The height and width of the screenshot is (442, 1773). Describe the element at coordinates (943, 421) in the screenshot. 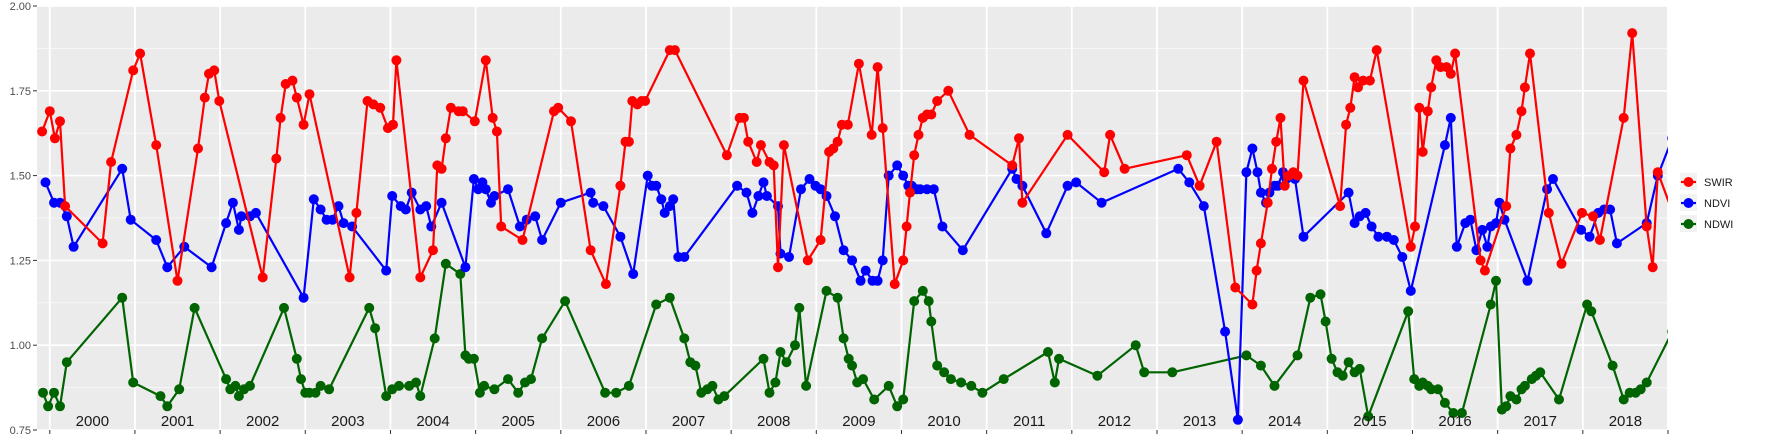

I see `year-label: 2010` at that location.